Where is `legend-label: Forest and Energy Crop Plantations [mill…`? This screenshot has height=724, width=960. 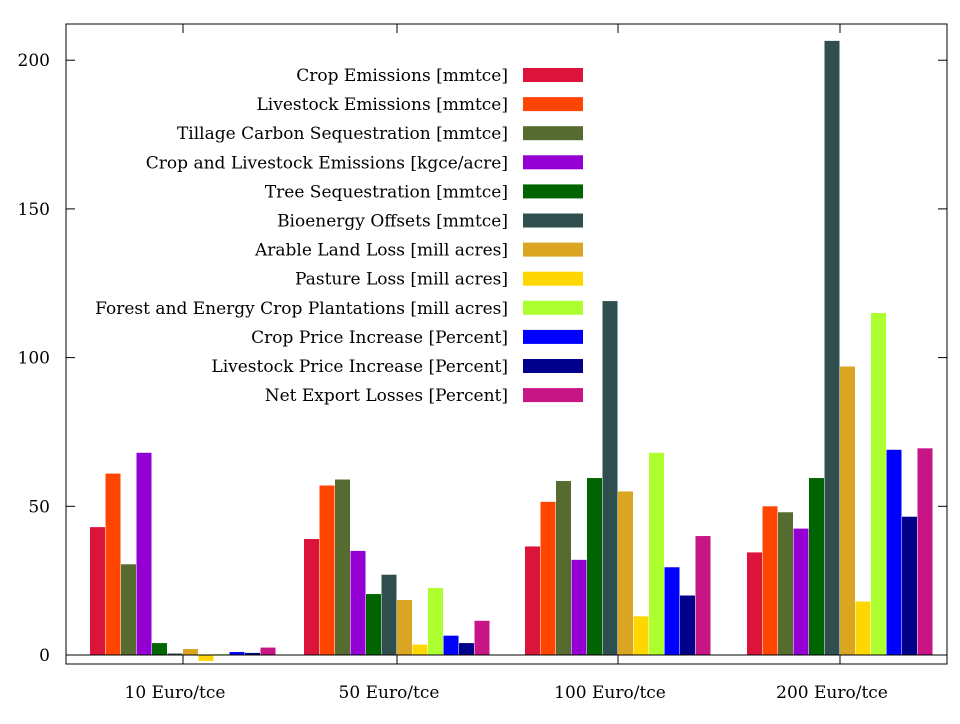
legend-label: Forest and Energy Crop Plantations [mill… is located at coordinates (301, 309).